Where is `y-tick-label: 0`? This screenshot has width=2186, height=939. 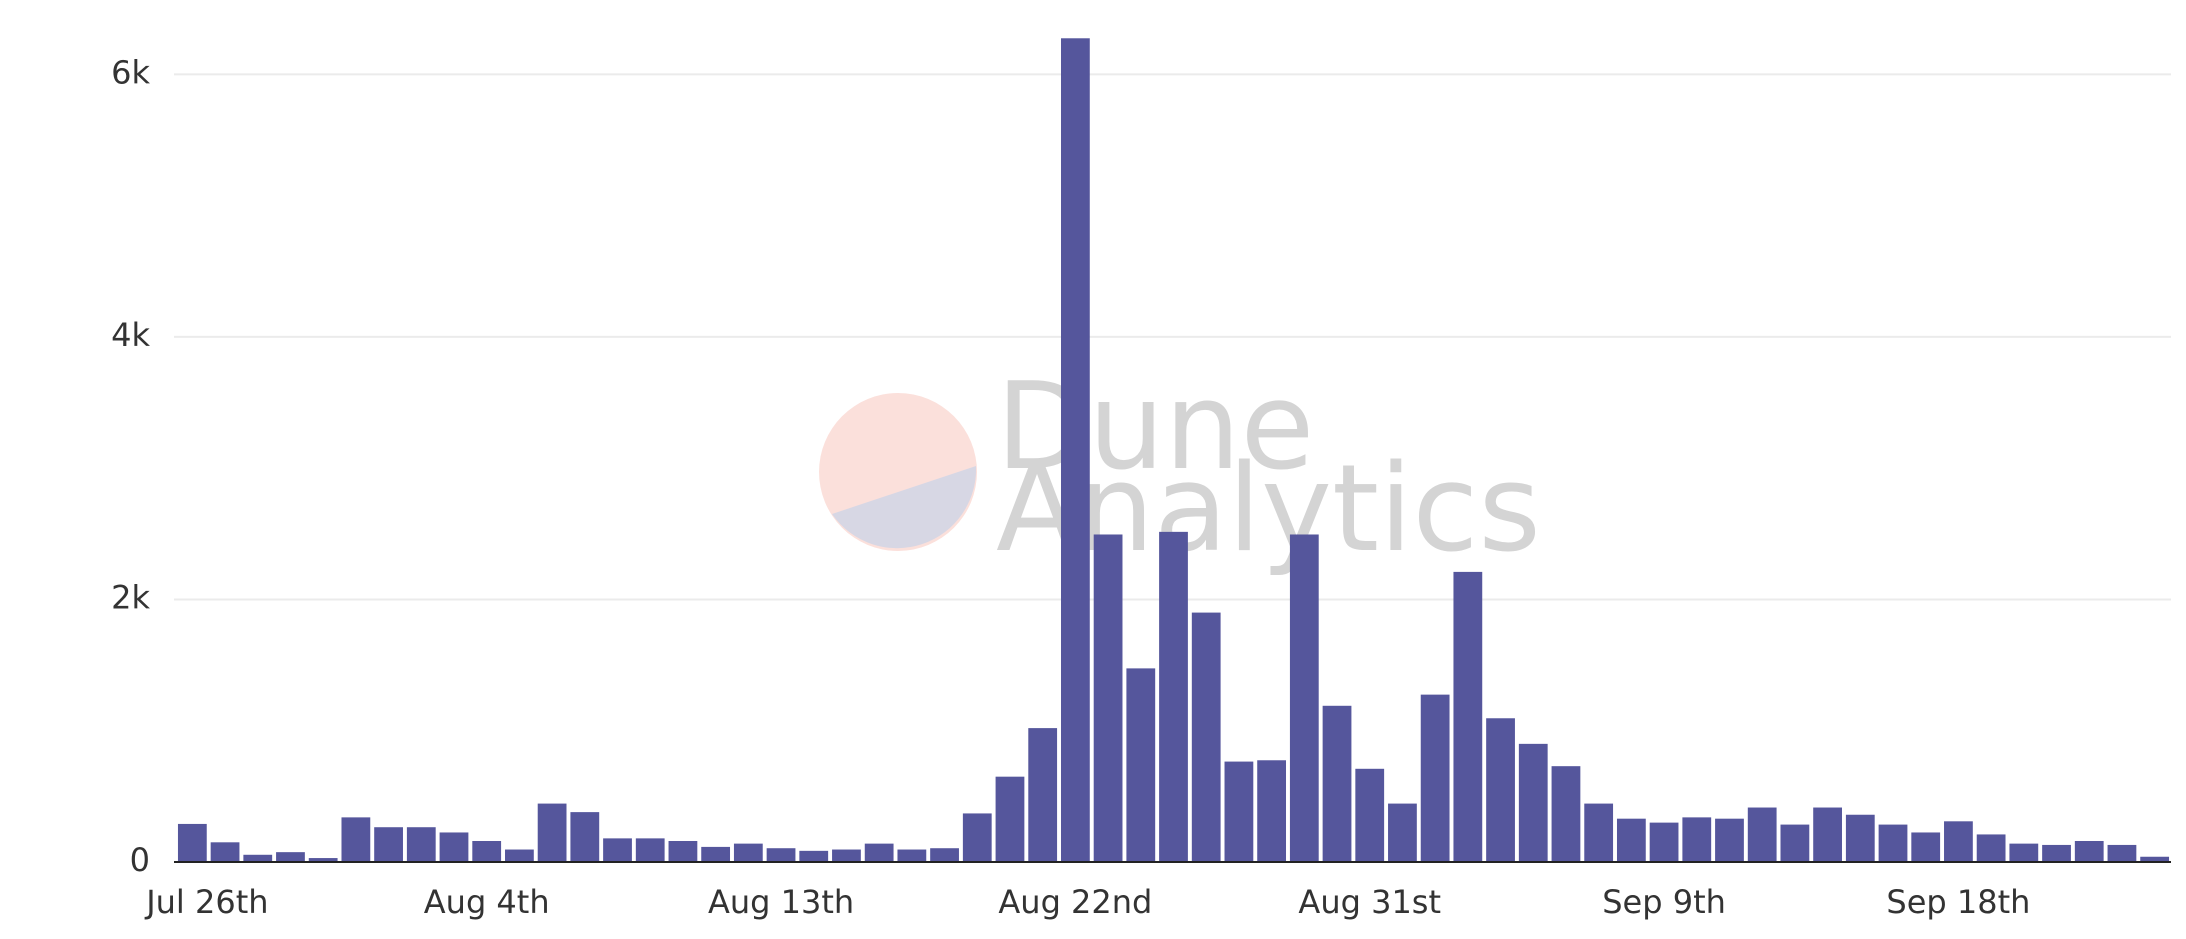 y-tick-label: 0 is located at coordinates (140, 860).